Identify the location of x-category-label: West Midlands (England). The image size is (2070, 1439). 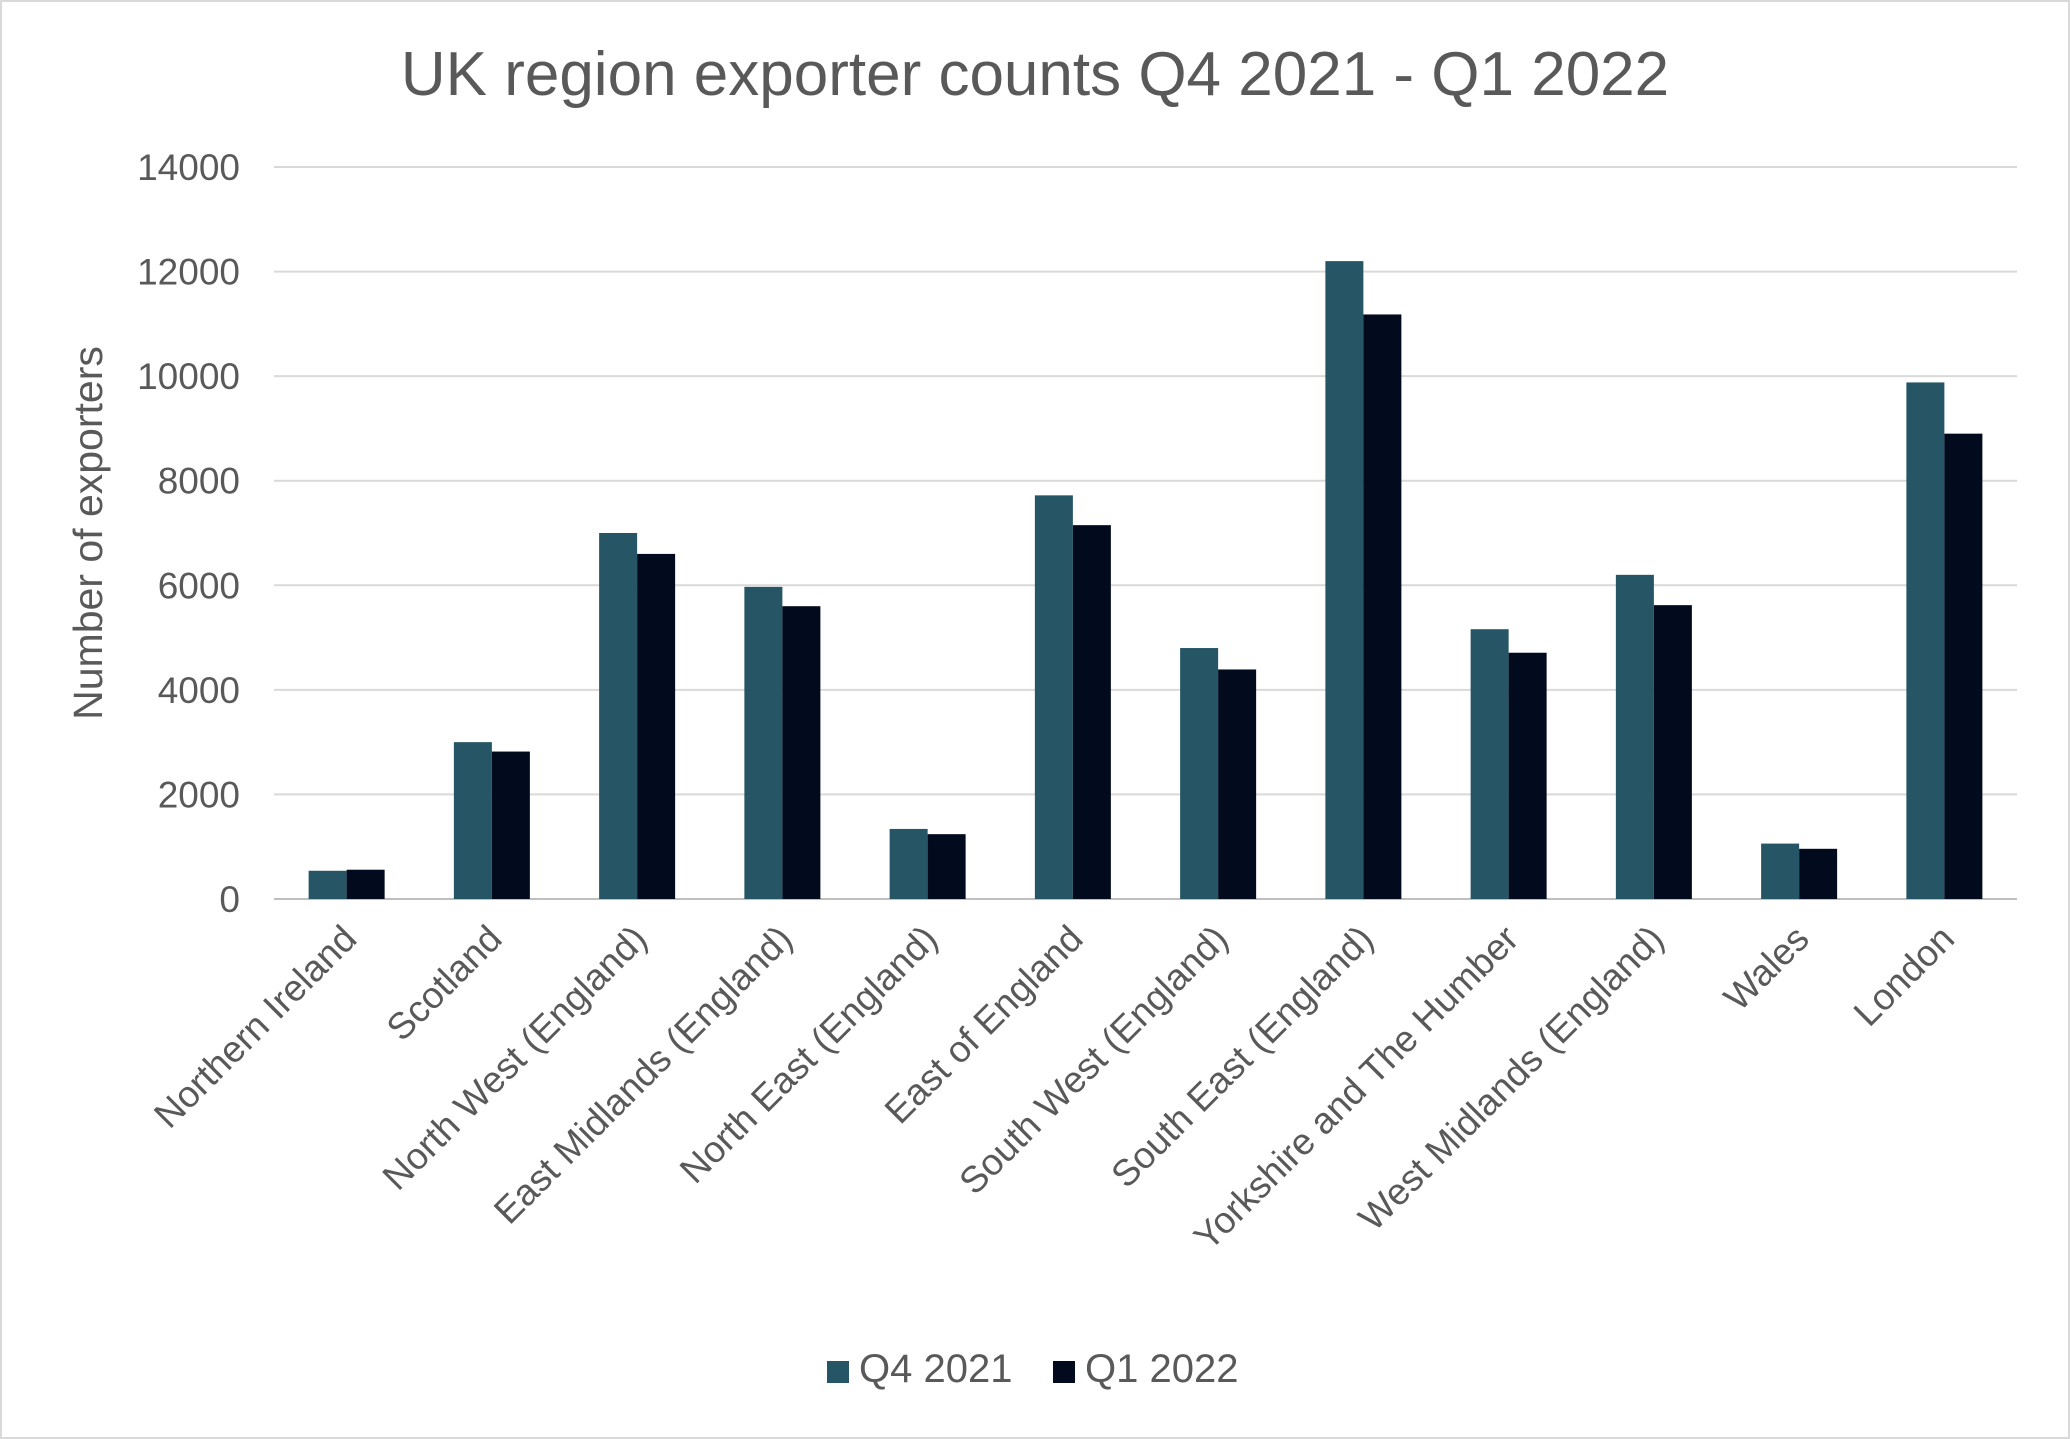
(1511, 1078).